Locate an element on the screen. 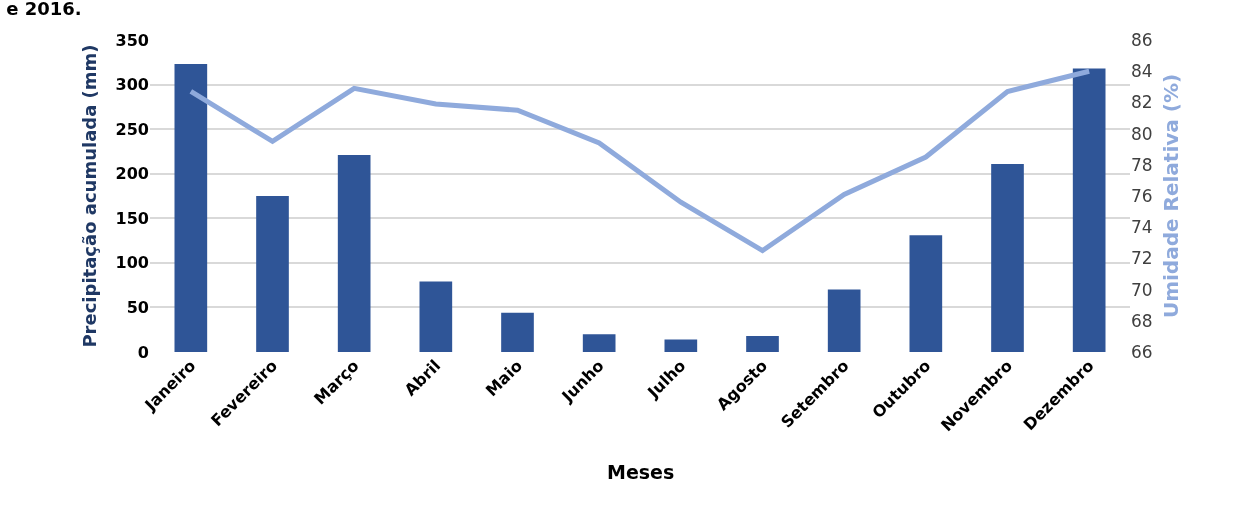 This screenshot has width=1244, height=532. y-tick-label: 350 is located at coordinates (132, 40).